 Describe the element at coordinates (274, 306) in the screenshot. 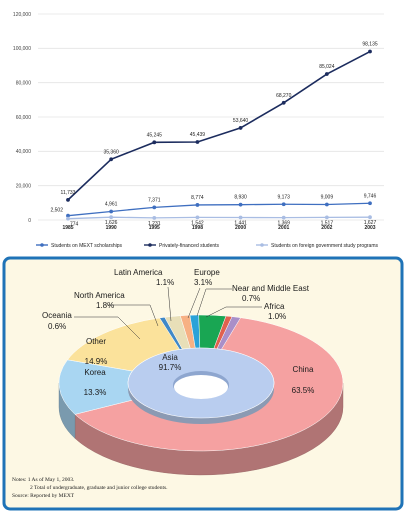

I see `slice-name: Africa` at that location.